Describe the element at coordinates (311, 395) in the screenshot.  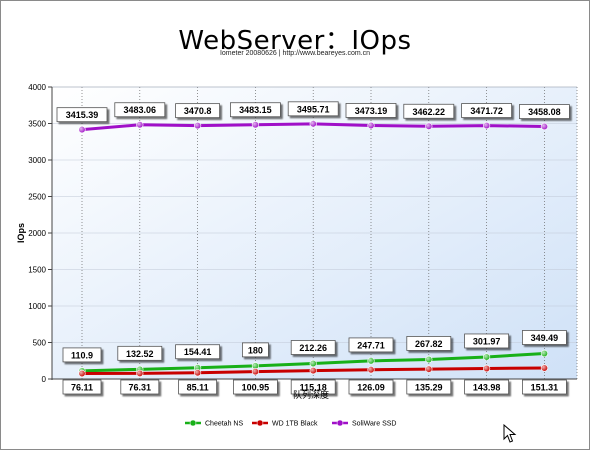
I see `x-axis-label: 队列深度` at that location.